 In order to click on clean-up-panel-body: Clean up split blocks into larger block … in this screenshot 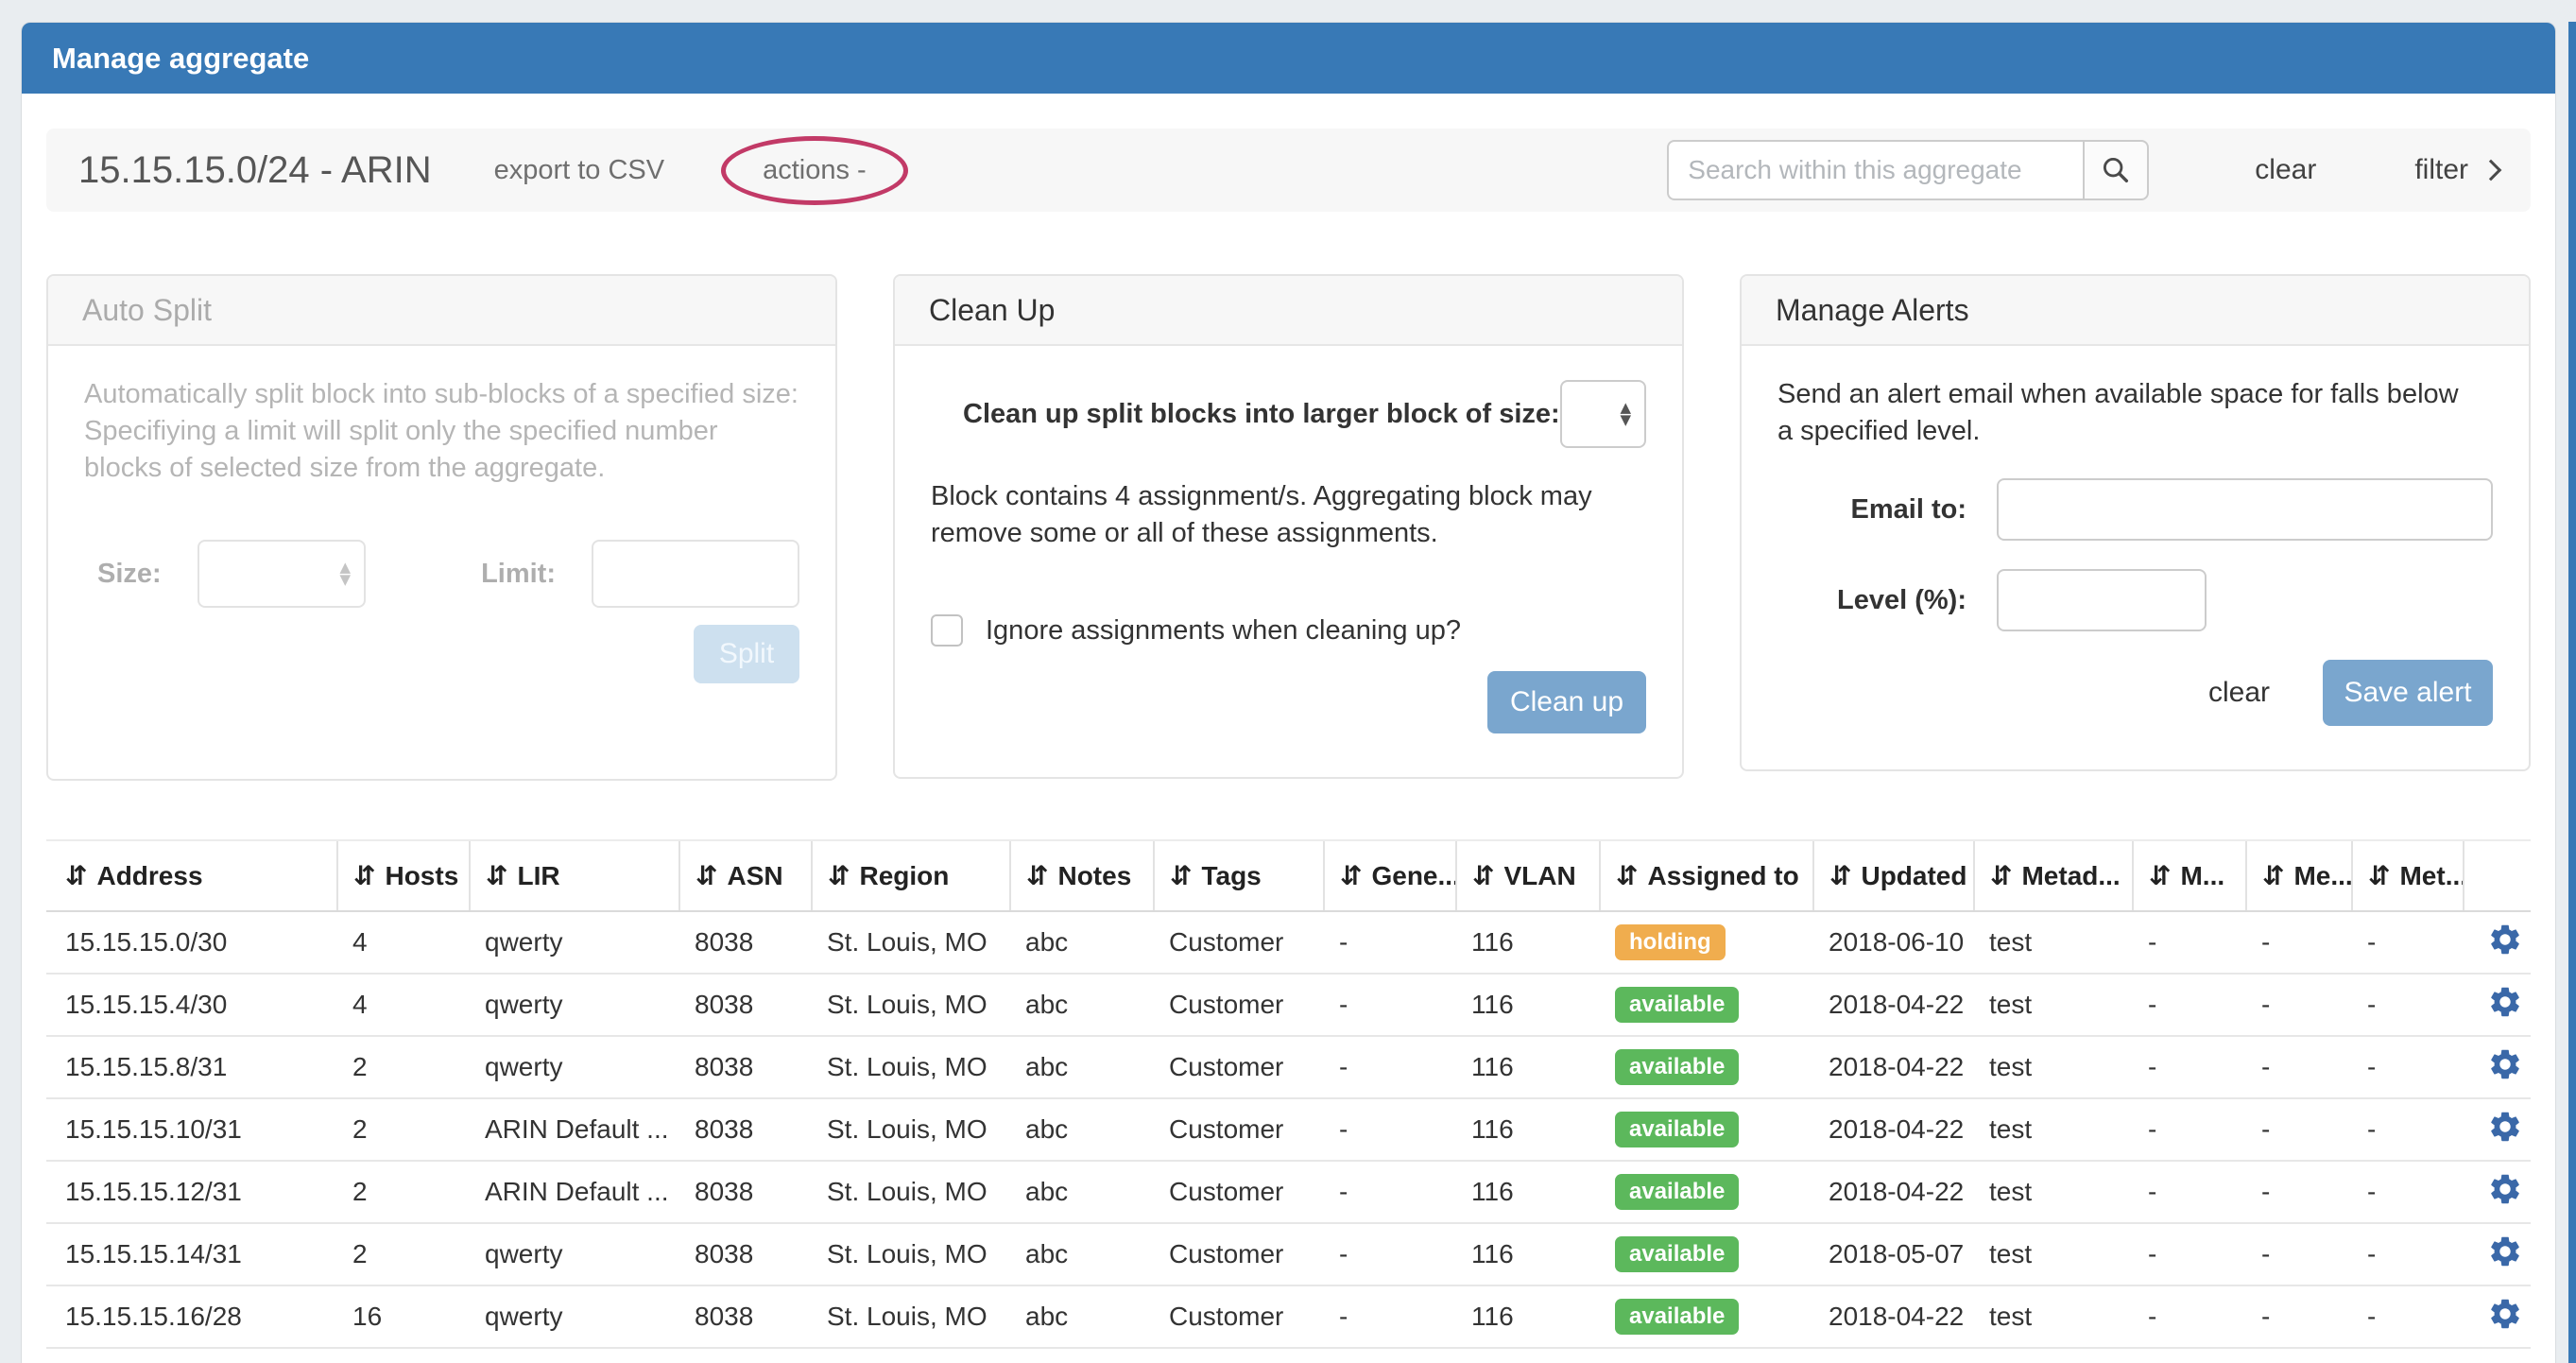, I will do `click(1288, 539)`.